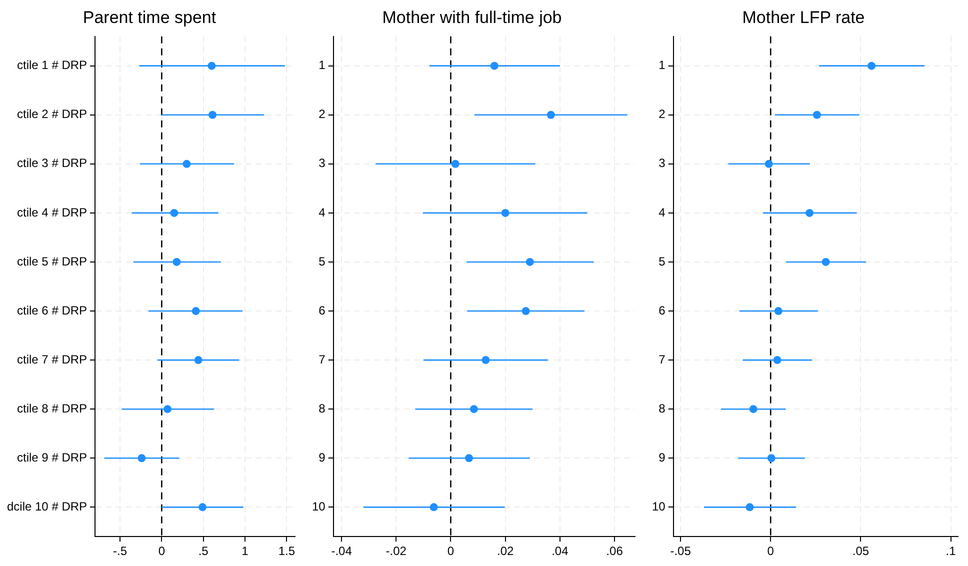  I want to click on y-tick-label: ctile 1 # DRP, so click(52, 65).